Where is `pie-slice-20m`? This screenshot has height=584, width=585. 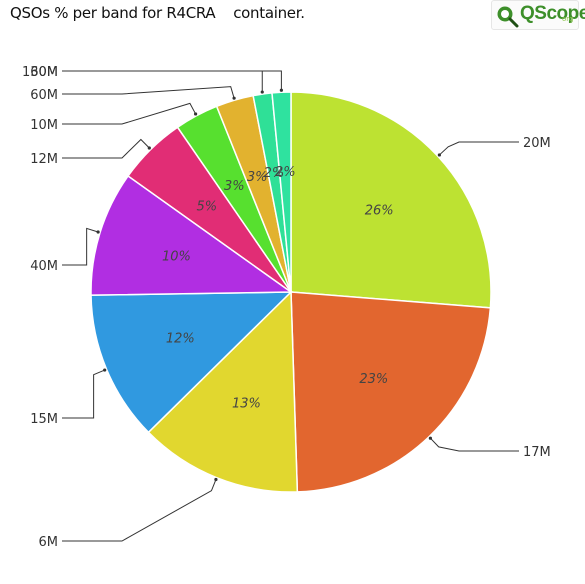
pie-slice-20m is located at coordinates (391, 200).